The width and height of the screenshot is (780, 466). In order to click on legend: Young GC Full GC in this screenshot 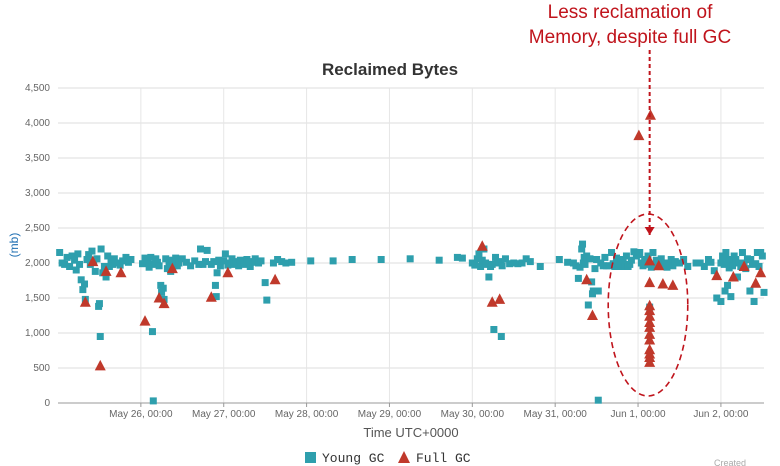, I will do `click(388, 458)`.